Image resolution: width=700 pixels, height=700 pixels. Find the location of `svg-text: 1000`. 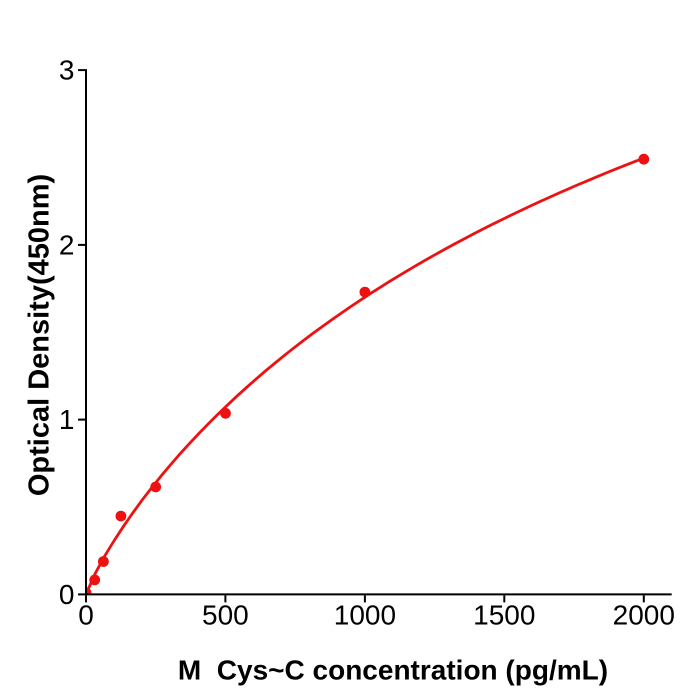

svg-text: 1000 is located at coordinates (365, 614).